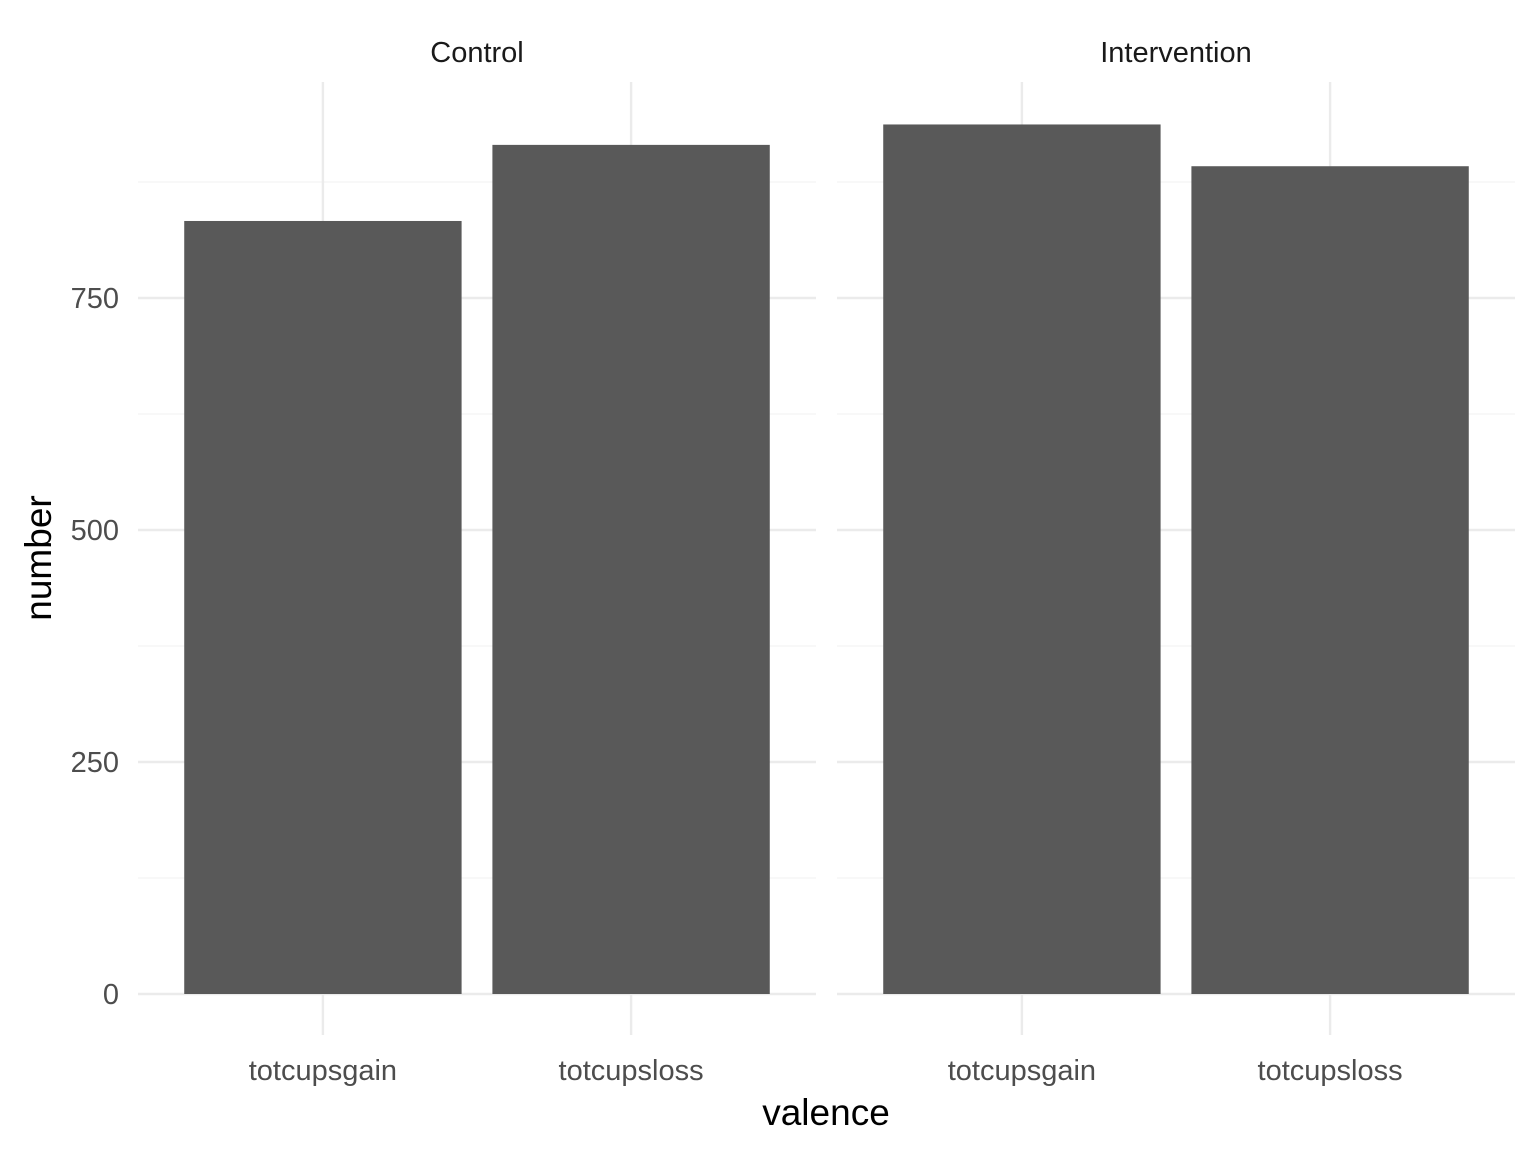 The image size is (1536, 1152). Describe the element at coordinates (826, 1112) in the screenshot. I see `x-axis-title: valence` at that location.